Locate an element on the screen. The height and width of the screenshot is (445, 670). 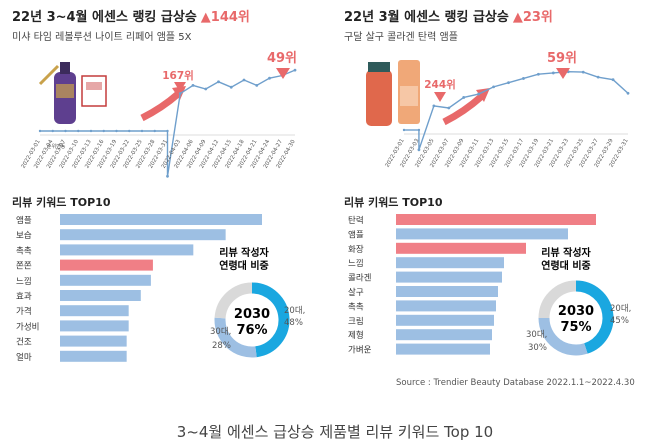
keyword-label: 보습 is located at coordinates (24, 236).